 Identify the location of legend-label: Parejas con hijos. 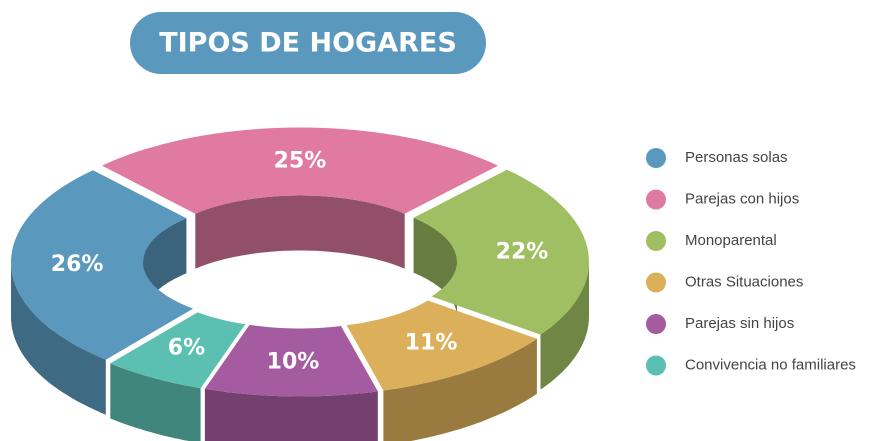
(742, 198).